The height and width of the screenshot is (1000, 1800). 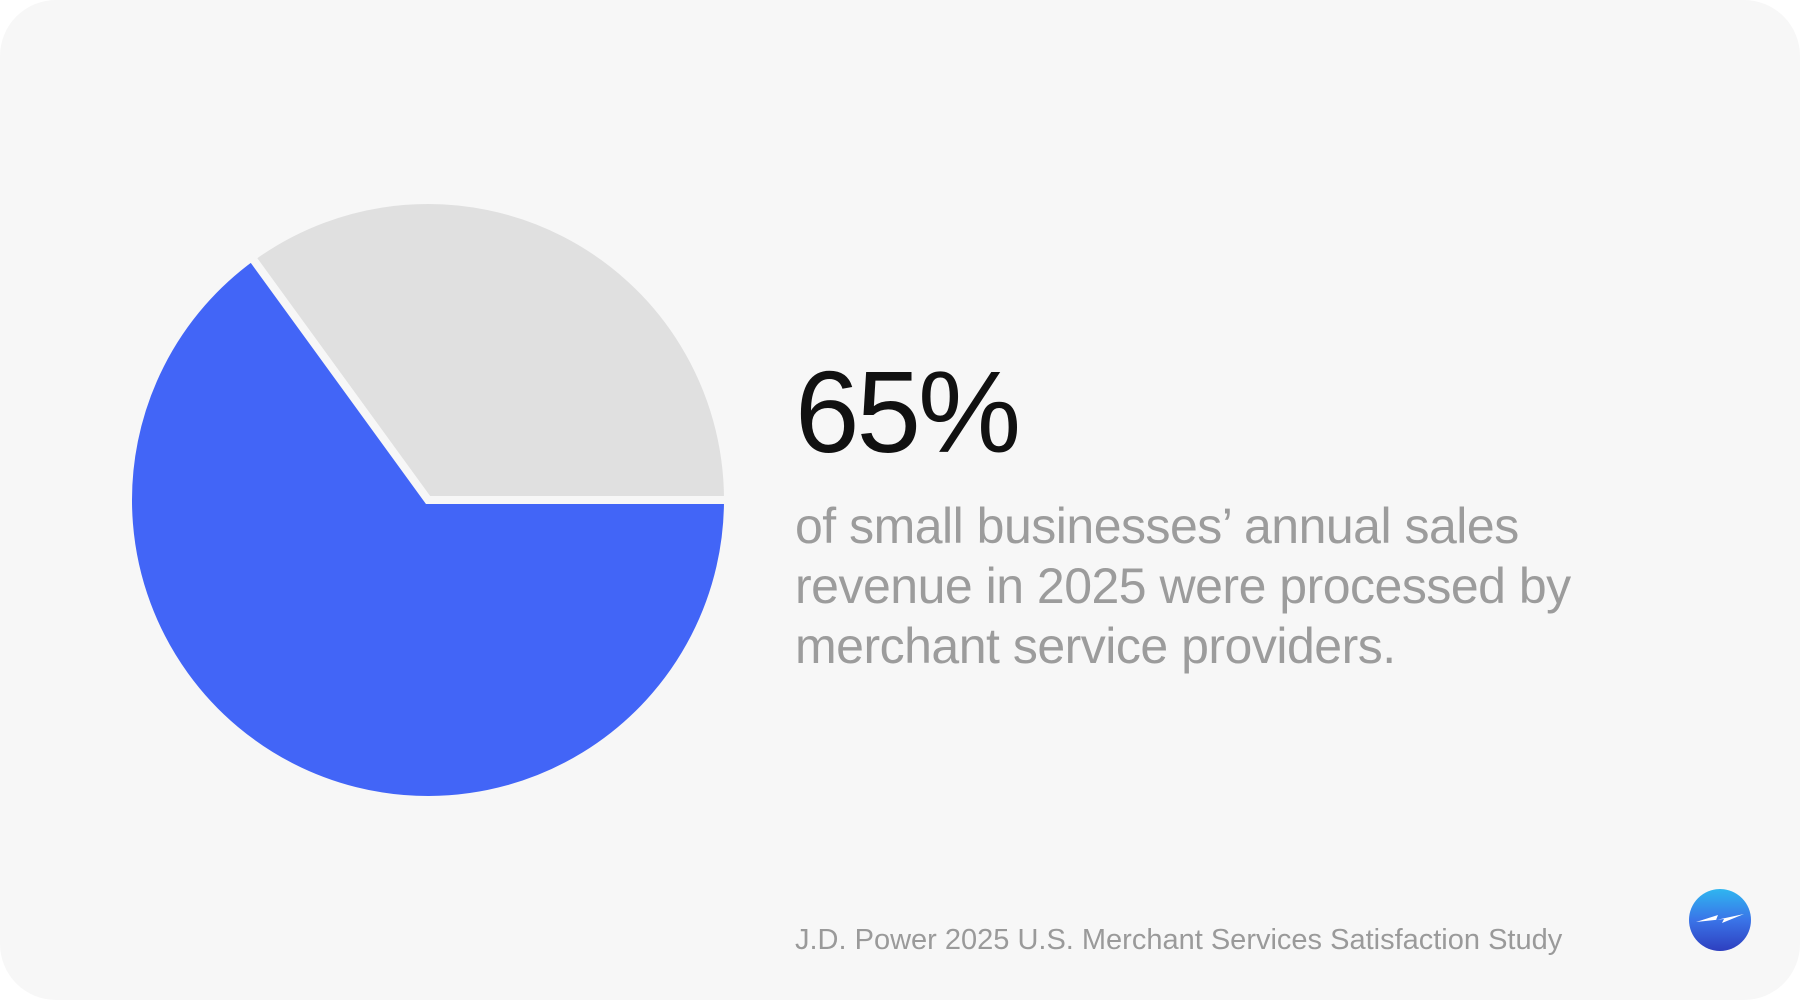 What do you see at coordinates (1095, 646) in the screenshot?
I see `stat-description-line: merchant service providers.` at bounding box center [1095, 646].